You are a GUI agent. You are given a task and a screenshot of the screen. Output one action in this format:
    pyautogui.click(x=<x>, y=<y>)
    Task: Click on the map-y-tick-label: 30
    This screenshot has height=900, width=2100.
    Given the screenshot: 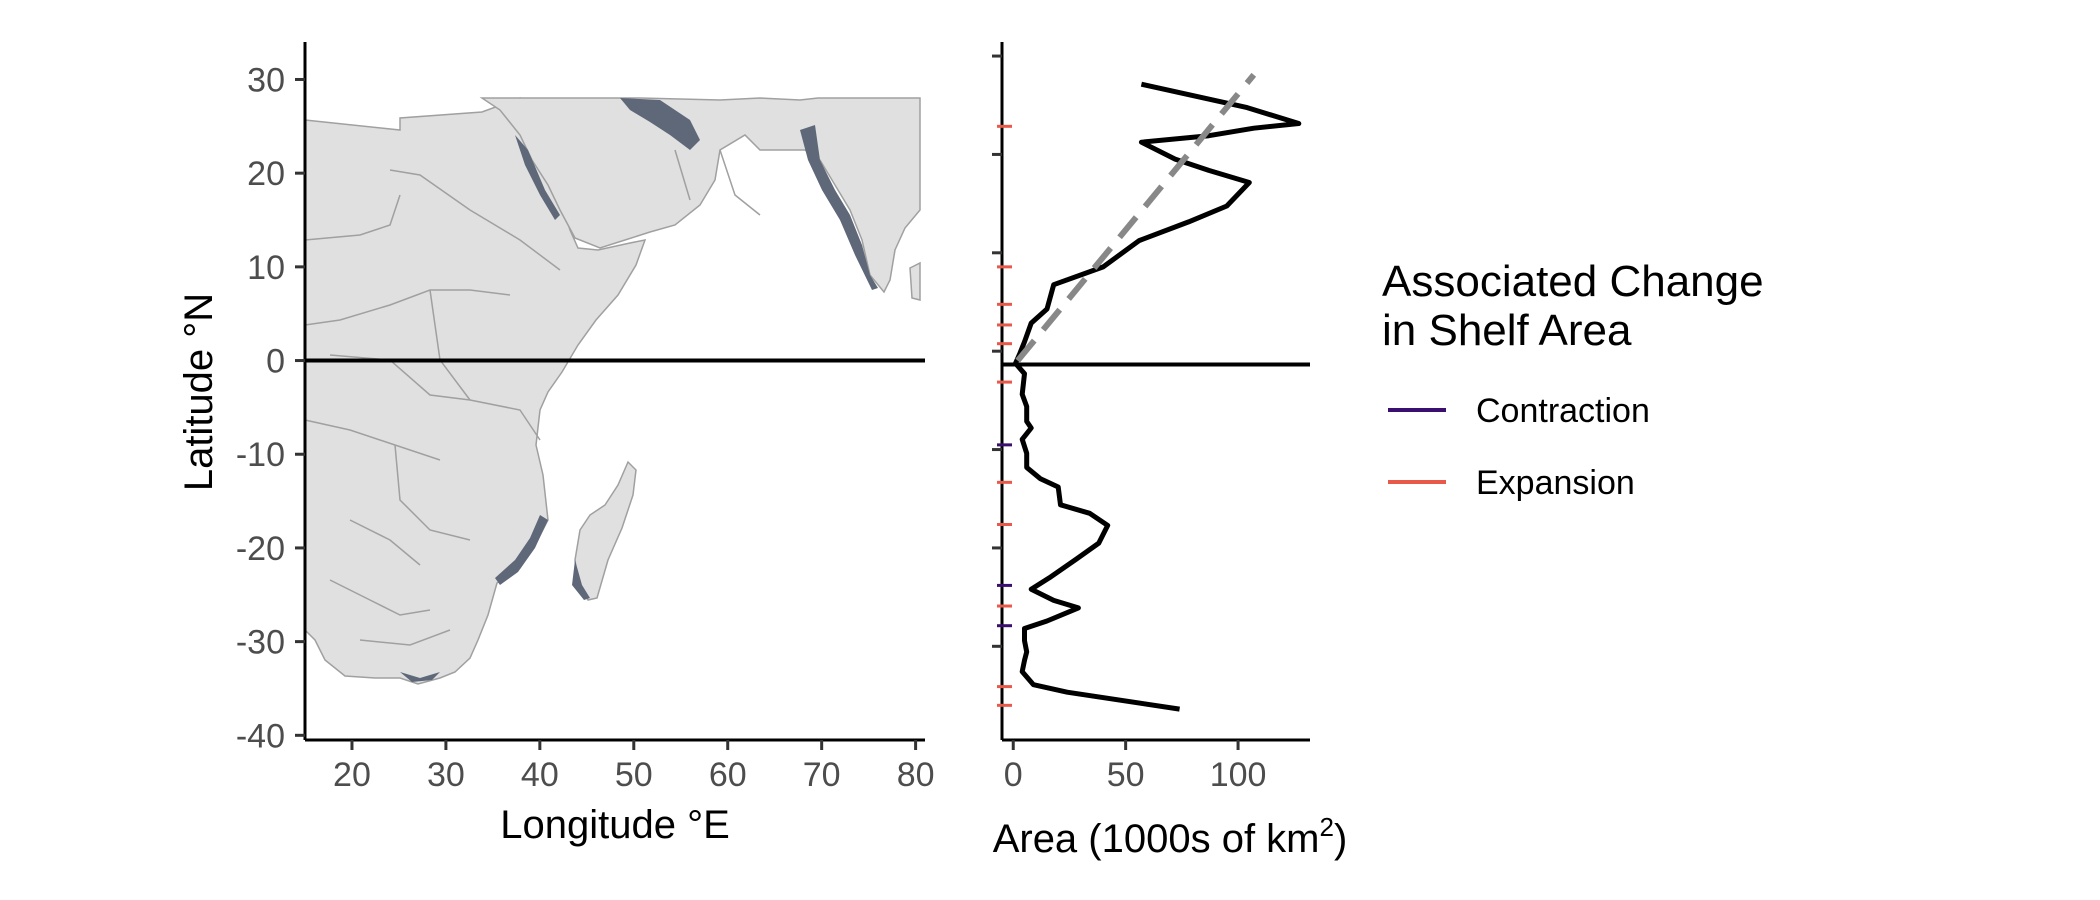 What is the action you would take?
    pyautogui.click(x=266, y=80)
    